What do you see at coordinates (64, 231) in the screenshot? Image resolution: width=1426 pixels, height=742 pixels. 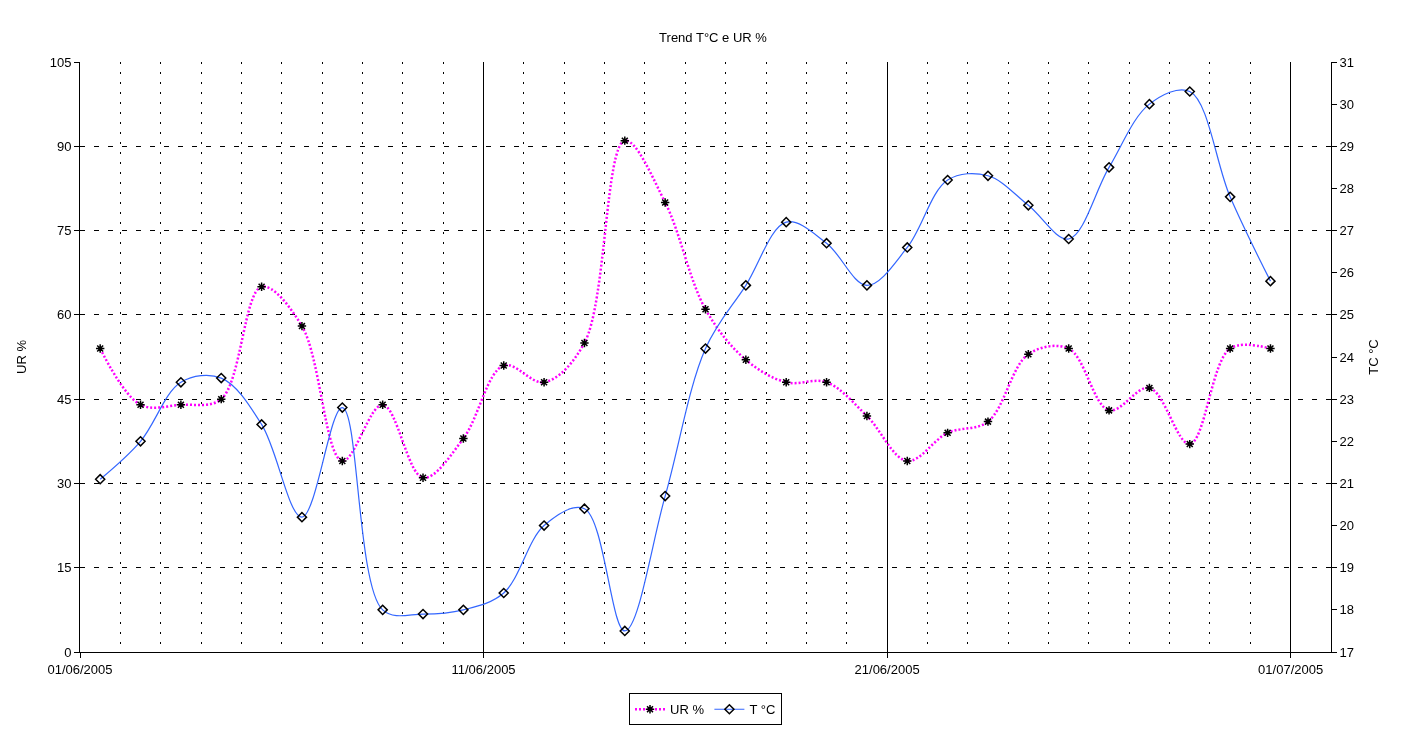 I see `y-tick-label: 75` at bounding box center [64, 231].